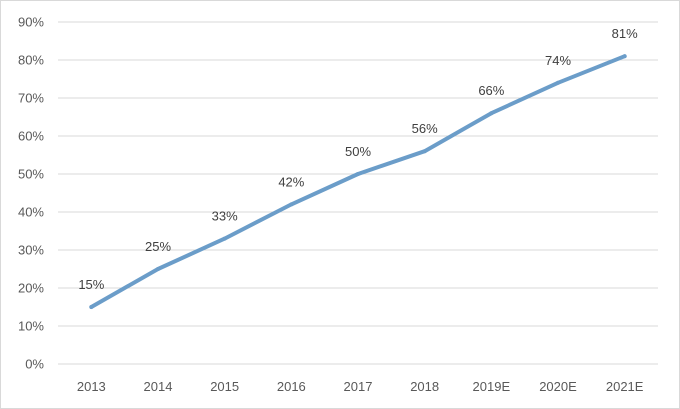  What do you see at coordinates (224, 386) in the screenshot?
I see `x-tick-label: 2015` at bounding box center [224, 386].